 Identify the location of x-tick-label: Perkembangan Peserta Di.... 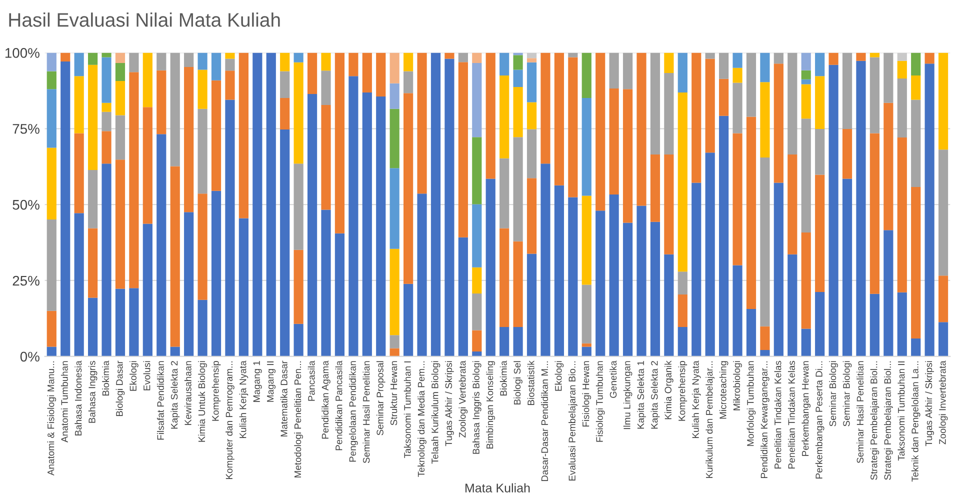
(819, 419).